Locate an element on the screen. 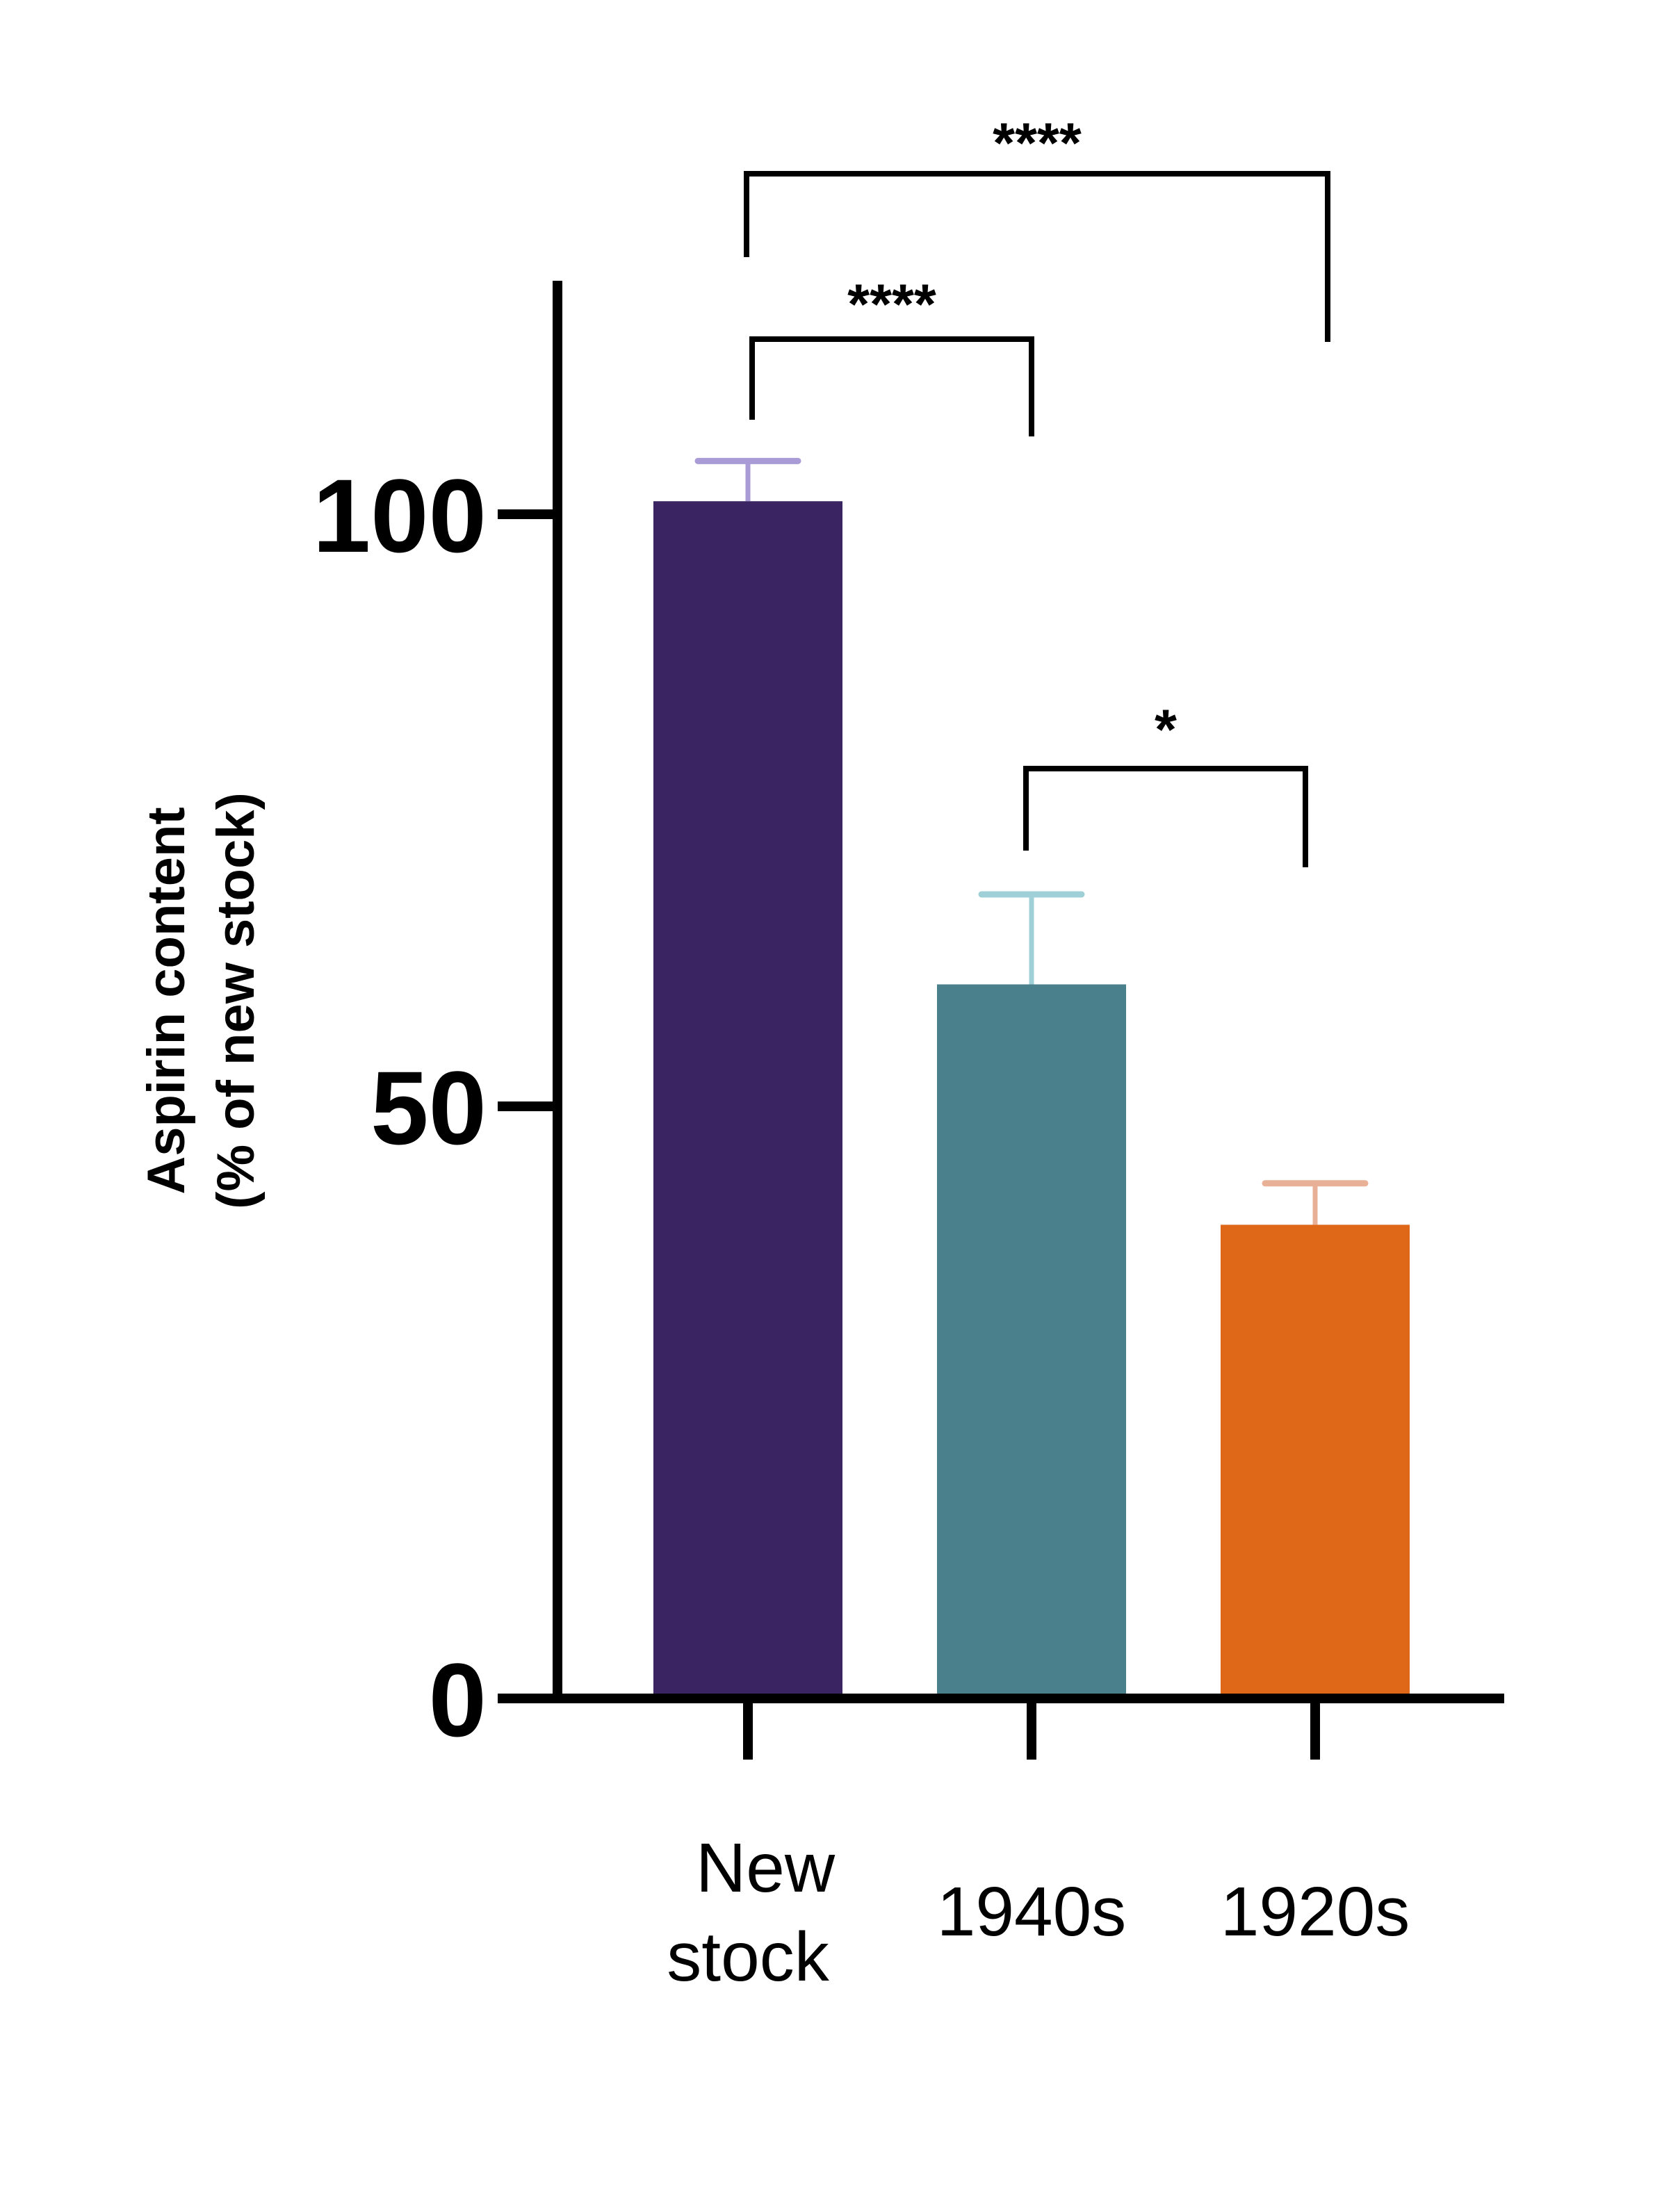 The width and height of the screenshot is (1662, 2212). x-tick-label: stock is located at coordinates (748, 1957).